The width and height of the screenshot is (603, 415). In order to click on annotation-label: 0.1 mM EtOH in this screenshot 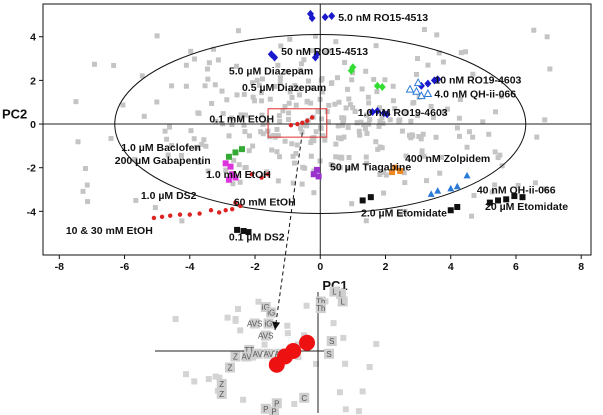, I will do `click(241, 120)`.